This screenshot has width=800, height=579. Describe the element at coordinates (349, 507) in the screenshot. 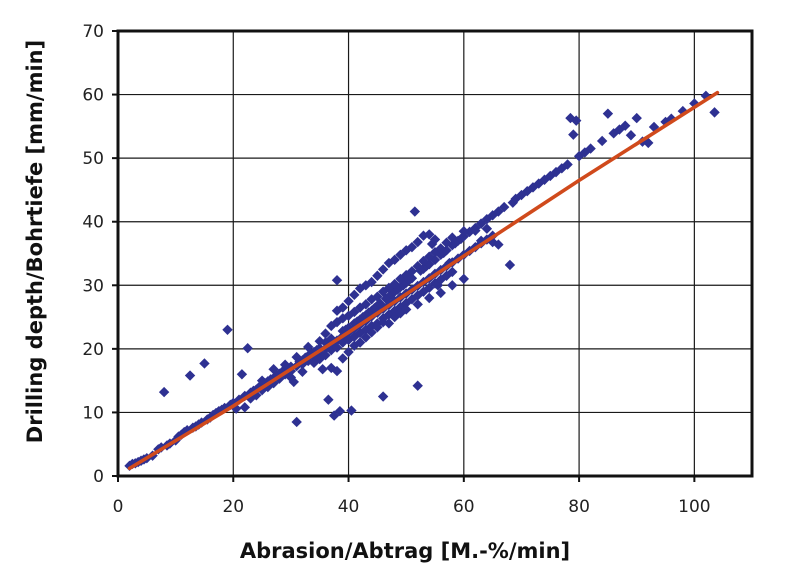

I see `x-tick-label: 40` at that location.